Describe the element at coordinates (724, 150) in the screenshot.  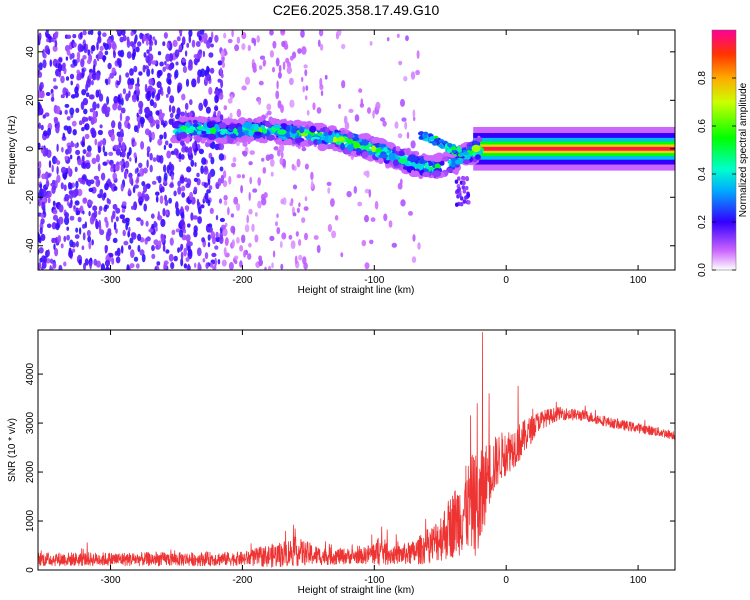
I see `colorbar-frame` at that location.